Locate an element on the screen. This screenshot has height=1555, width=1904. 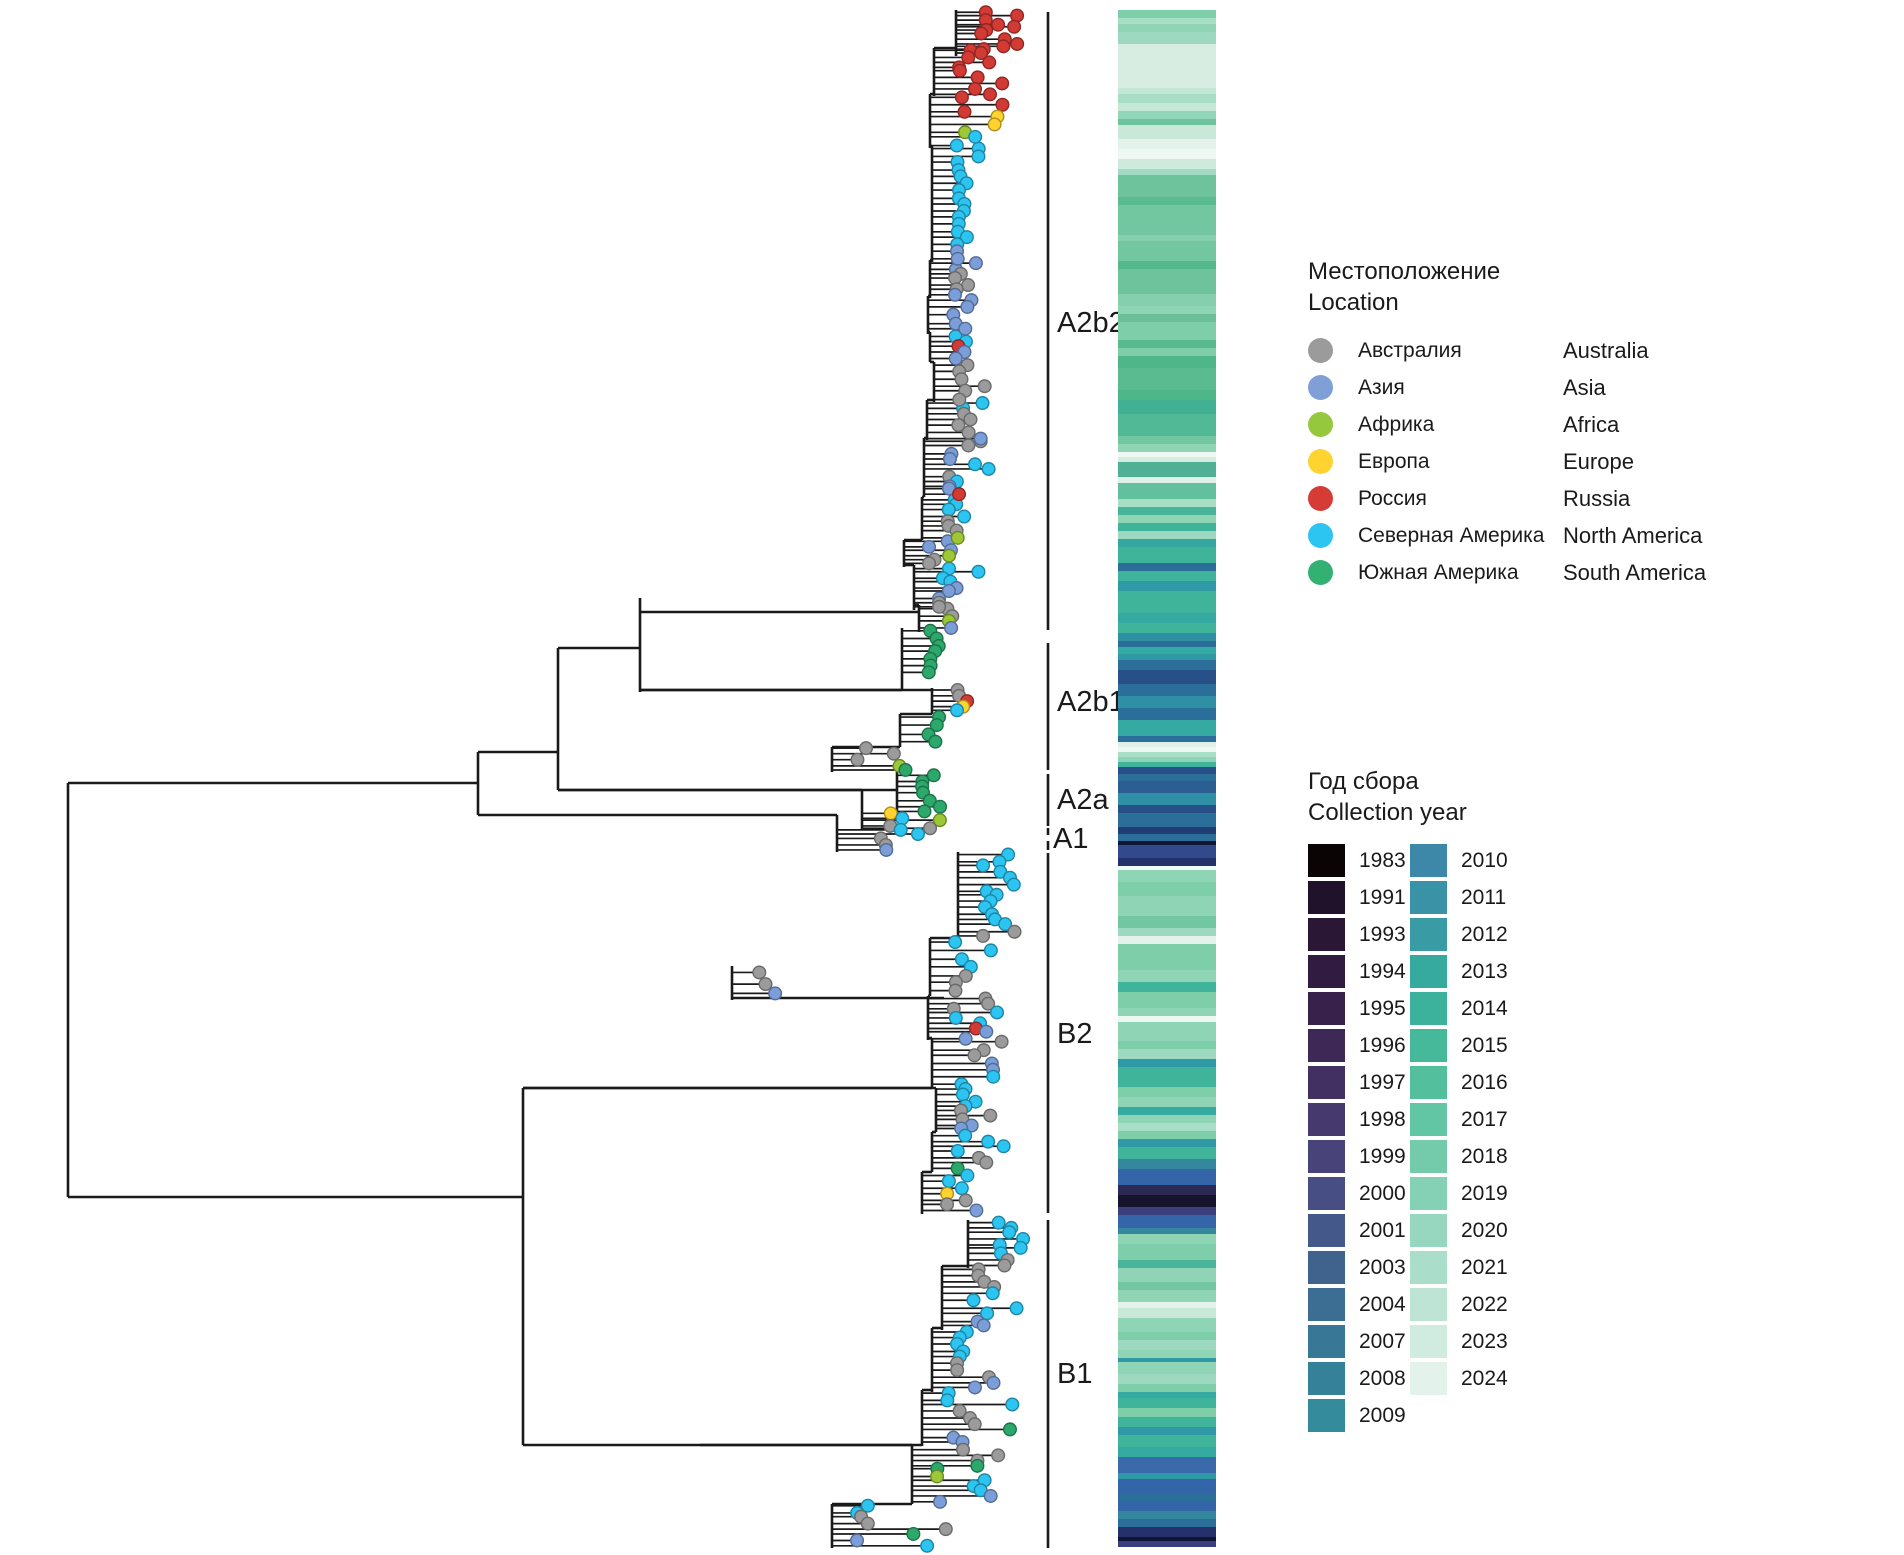
year-legend-item-2000: 2000 is located at coordinates (1359, 1193).